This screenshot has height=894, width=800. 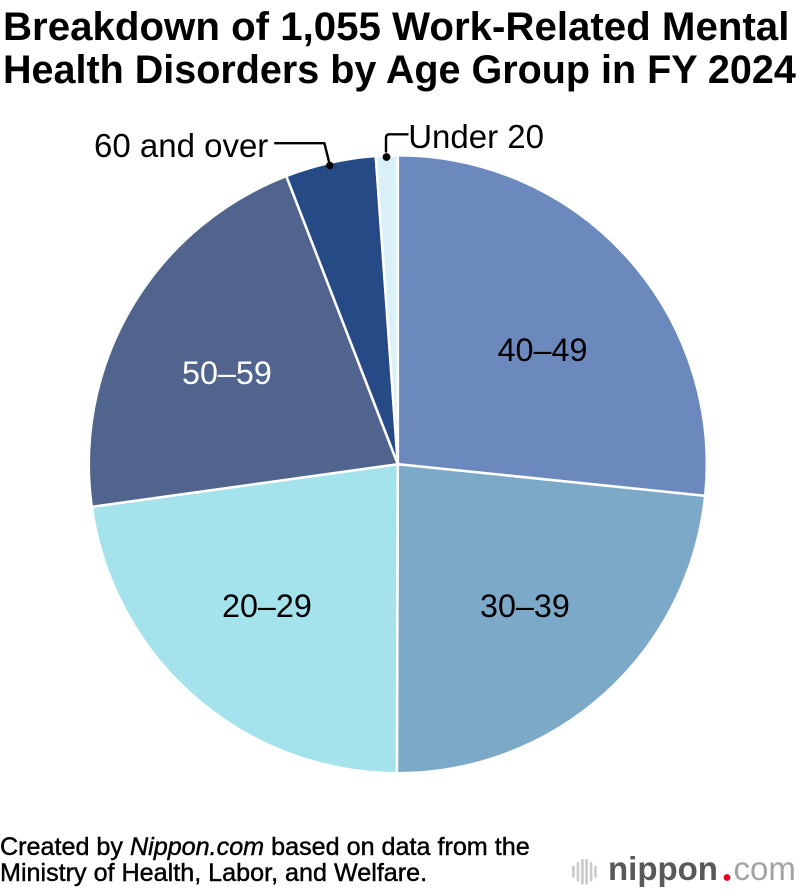 What do you see at coordinates (765, 868) in the screenshot?
I see `svg-text: com` at bounding box center [765, 868].